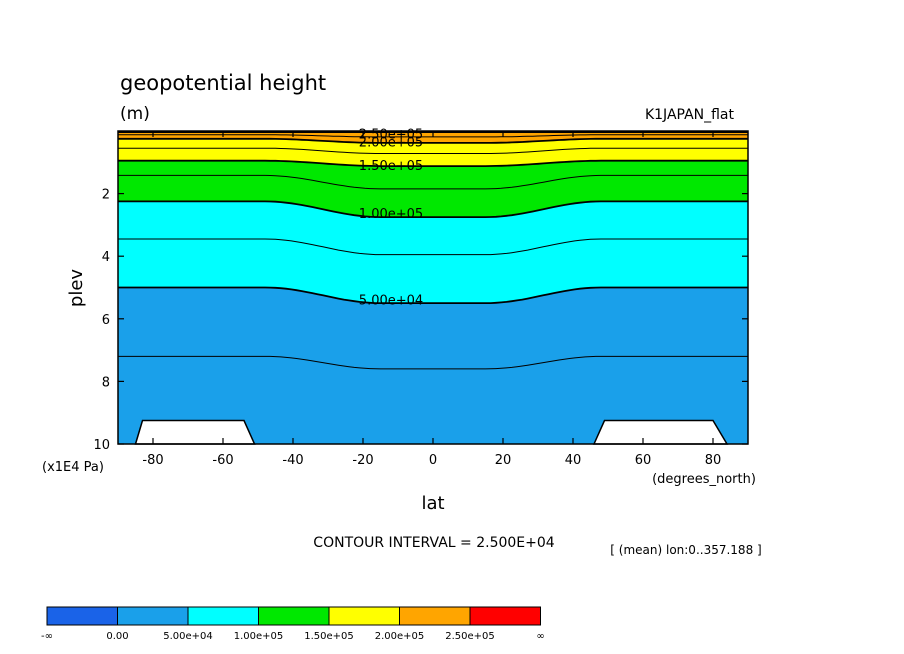 This screenshot has width=904, height=654. What do you see at coordinates (152, 460) in the screenshot?
I see `x-tick-label: -80` at bounding box center [152, 460].